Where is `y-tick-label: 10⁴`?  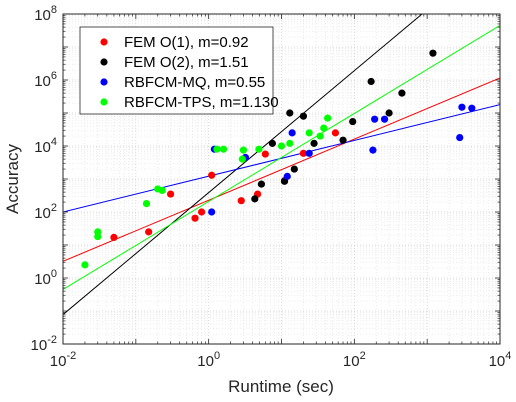
y-tick-label: 10⁴ is located at coordinates (45, 146).